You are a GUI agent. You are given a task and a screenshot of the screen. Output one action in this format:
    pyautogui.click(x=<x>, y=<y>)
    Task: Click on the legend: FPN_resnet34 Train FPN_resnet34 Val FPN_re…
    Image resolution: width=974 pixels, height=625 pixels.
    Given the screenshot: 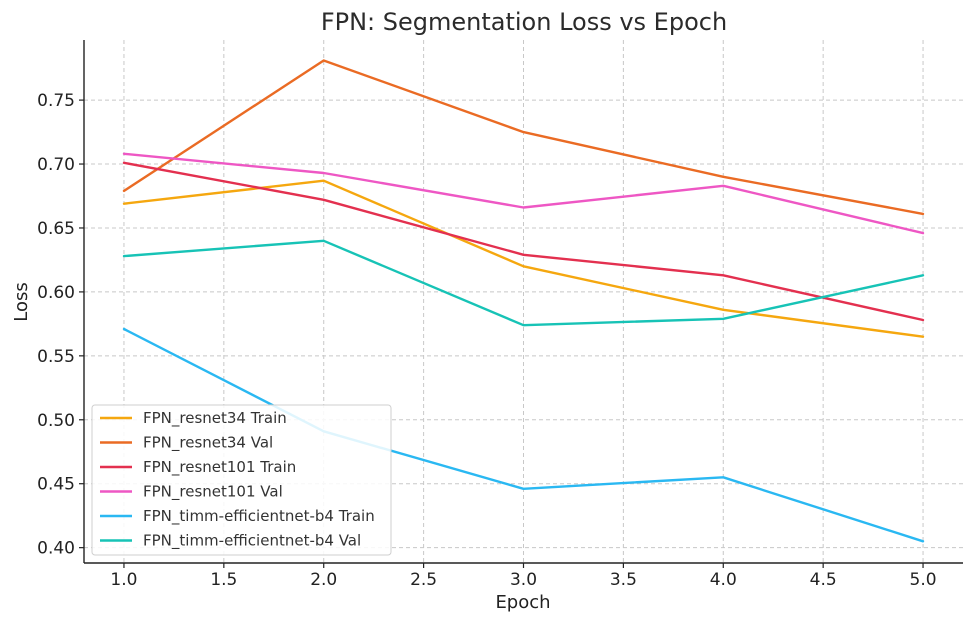 What is the action you would take?
    pyautogui.click(x=241, y=480)
    